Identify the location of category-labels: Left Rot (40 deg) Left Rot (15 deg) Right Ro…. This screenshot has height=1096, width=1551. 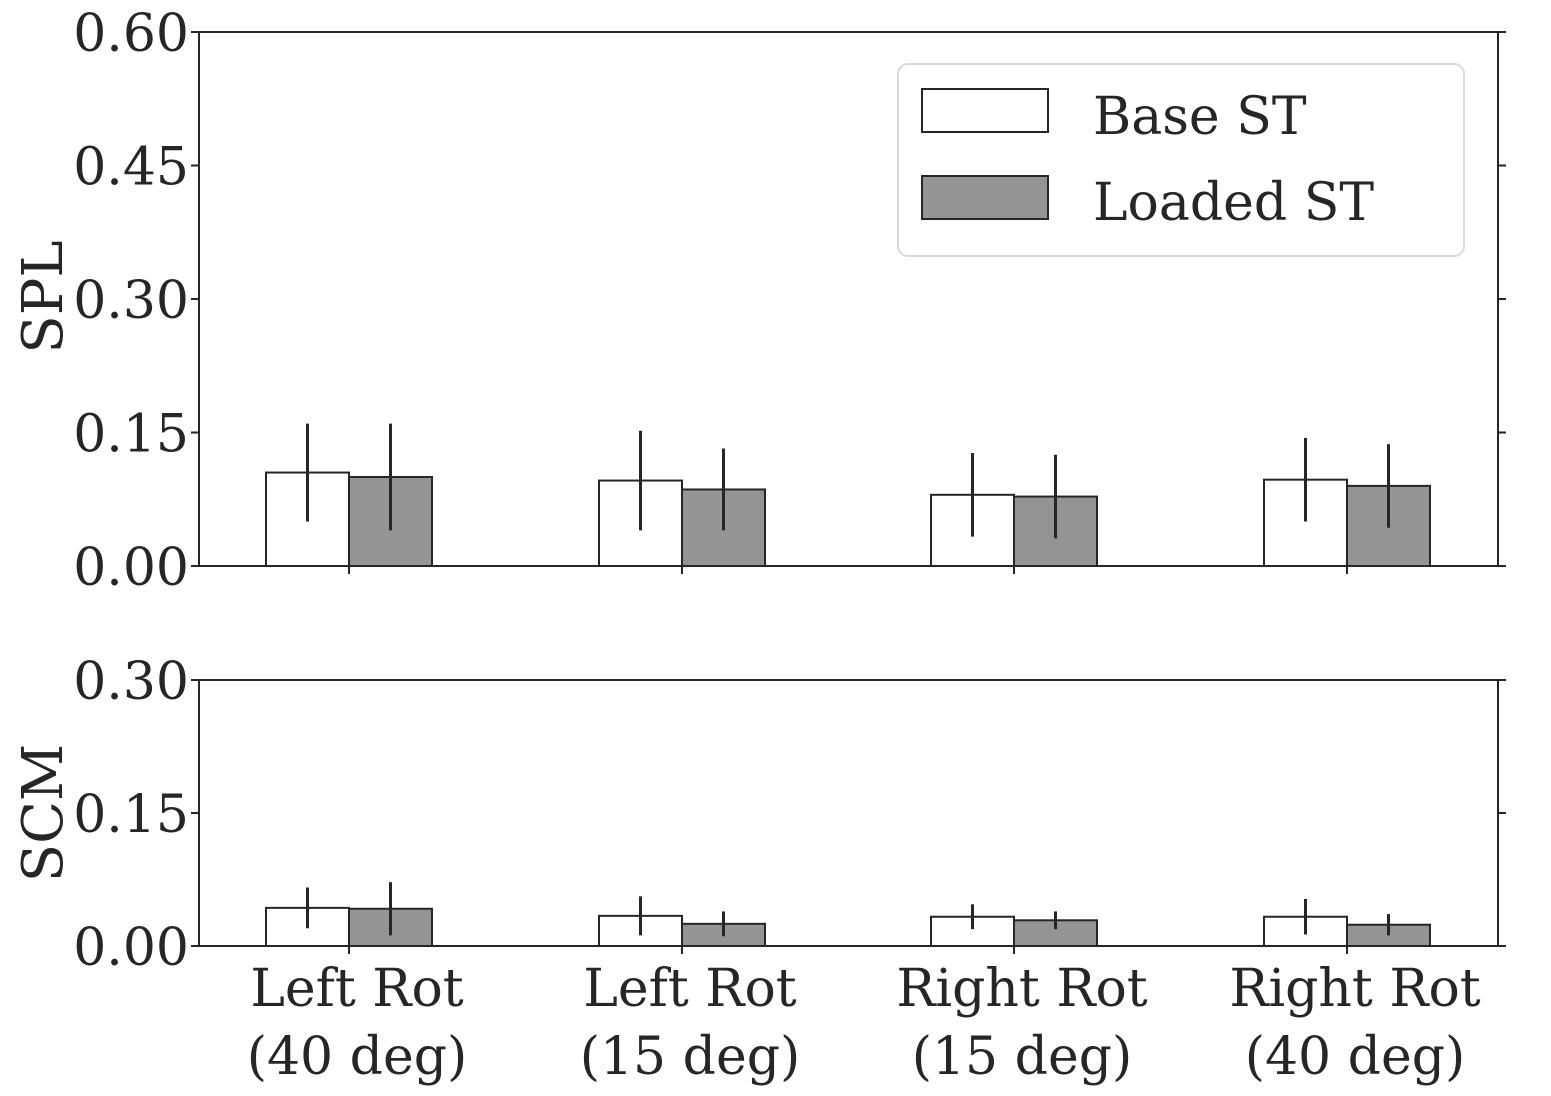
(864, 1023).